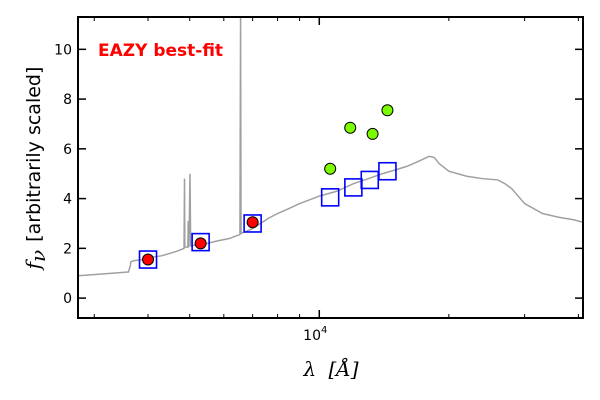  I want to click on x-axis-unit: [Å], so click(343, 368).